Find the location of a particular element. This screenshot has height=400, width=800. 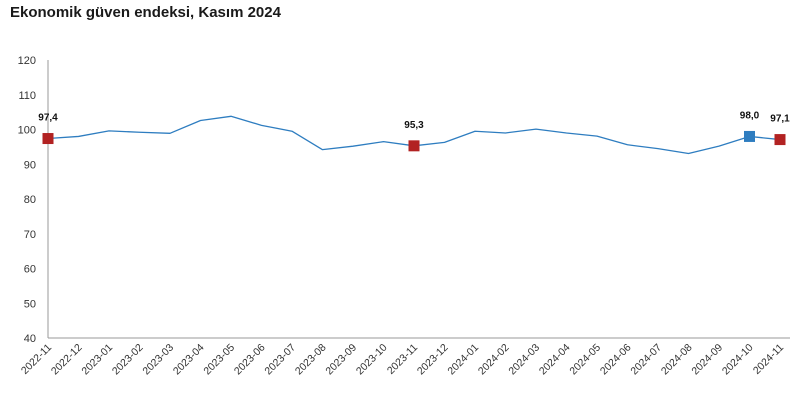

y-tick-label: 50 is located at coordinates (30, 304).